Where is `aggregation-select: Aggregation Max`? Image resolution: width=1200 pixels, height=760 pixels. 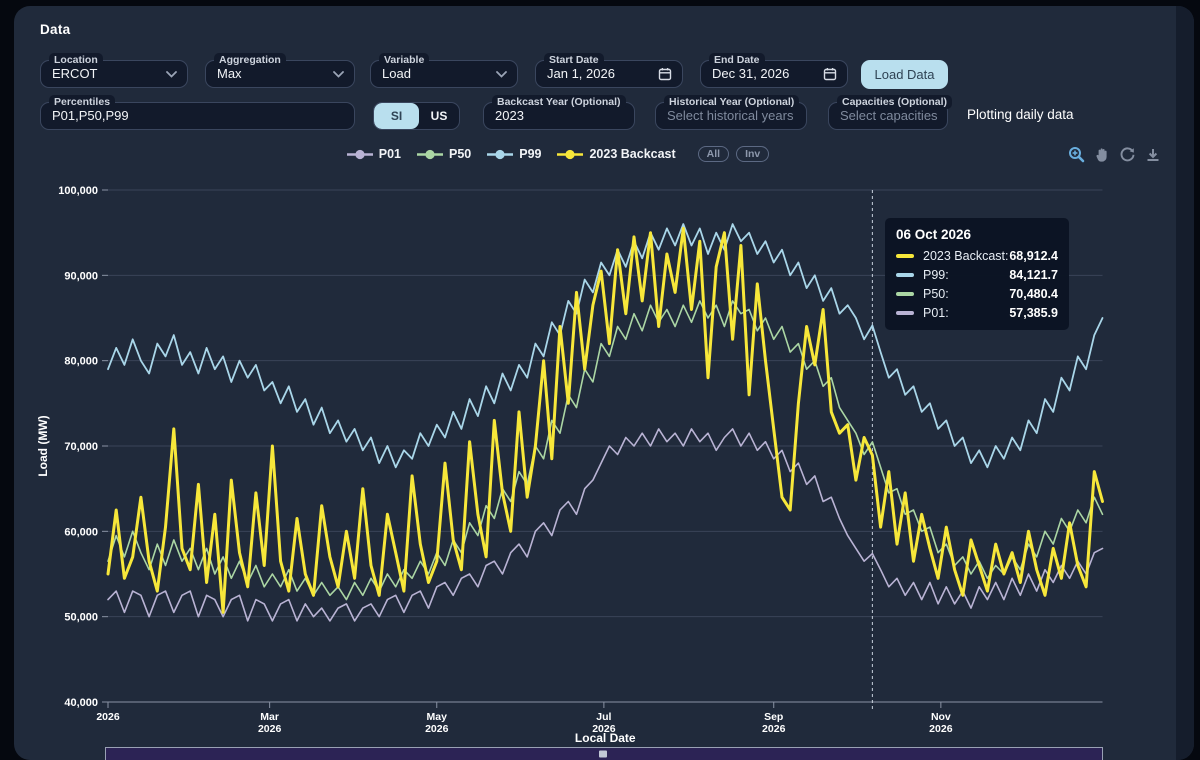 aggregation-select: Aggregation Max is located at coordinates (280, 70).